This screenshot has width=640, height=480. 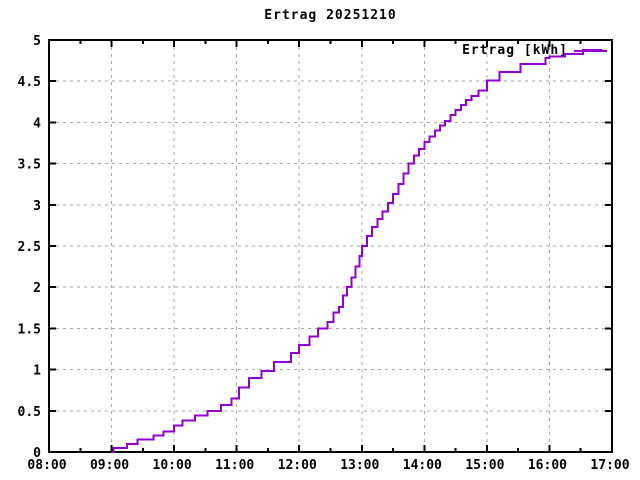 I want to click on x-tick-label: 10:00, so click(x=172, y=465).